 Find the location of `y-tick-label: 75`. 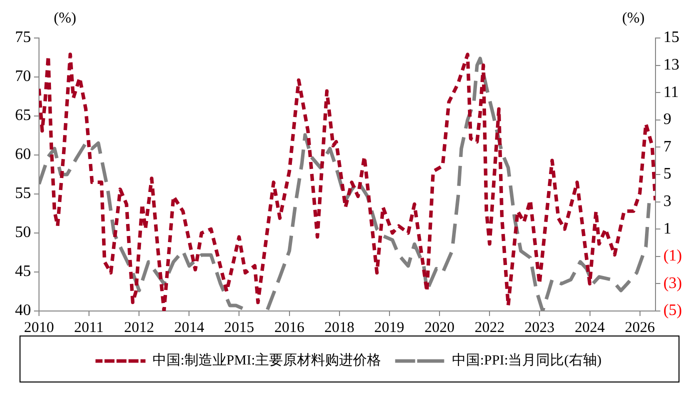

y-tick-label: 75 is located at coordinates (23, 37).